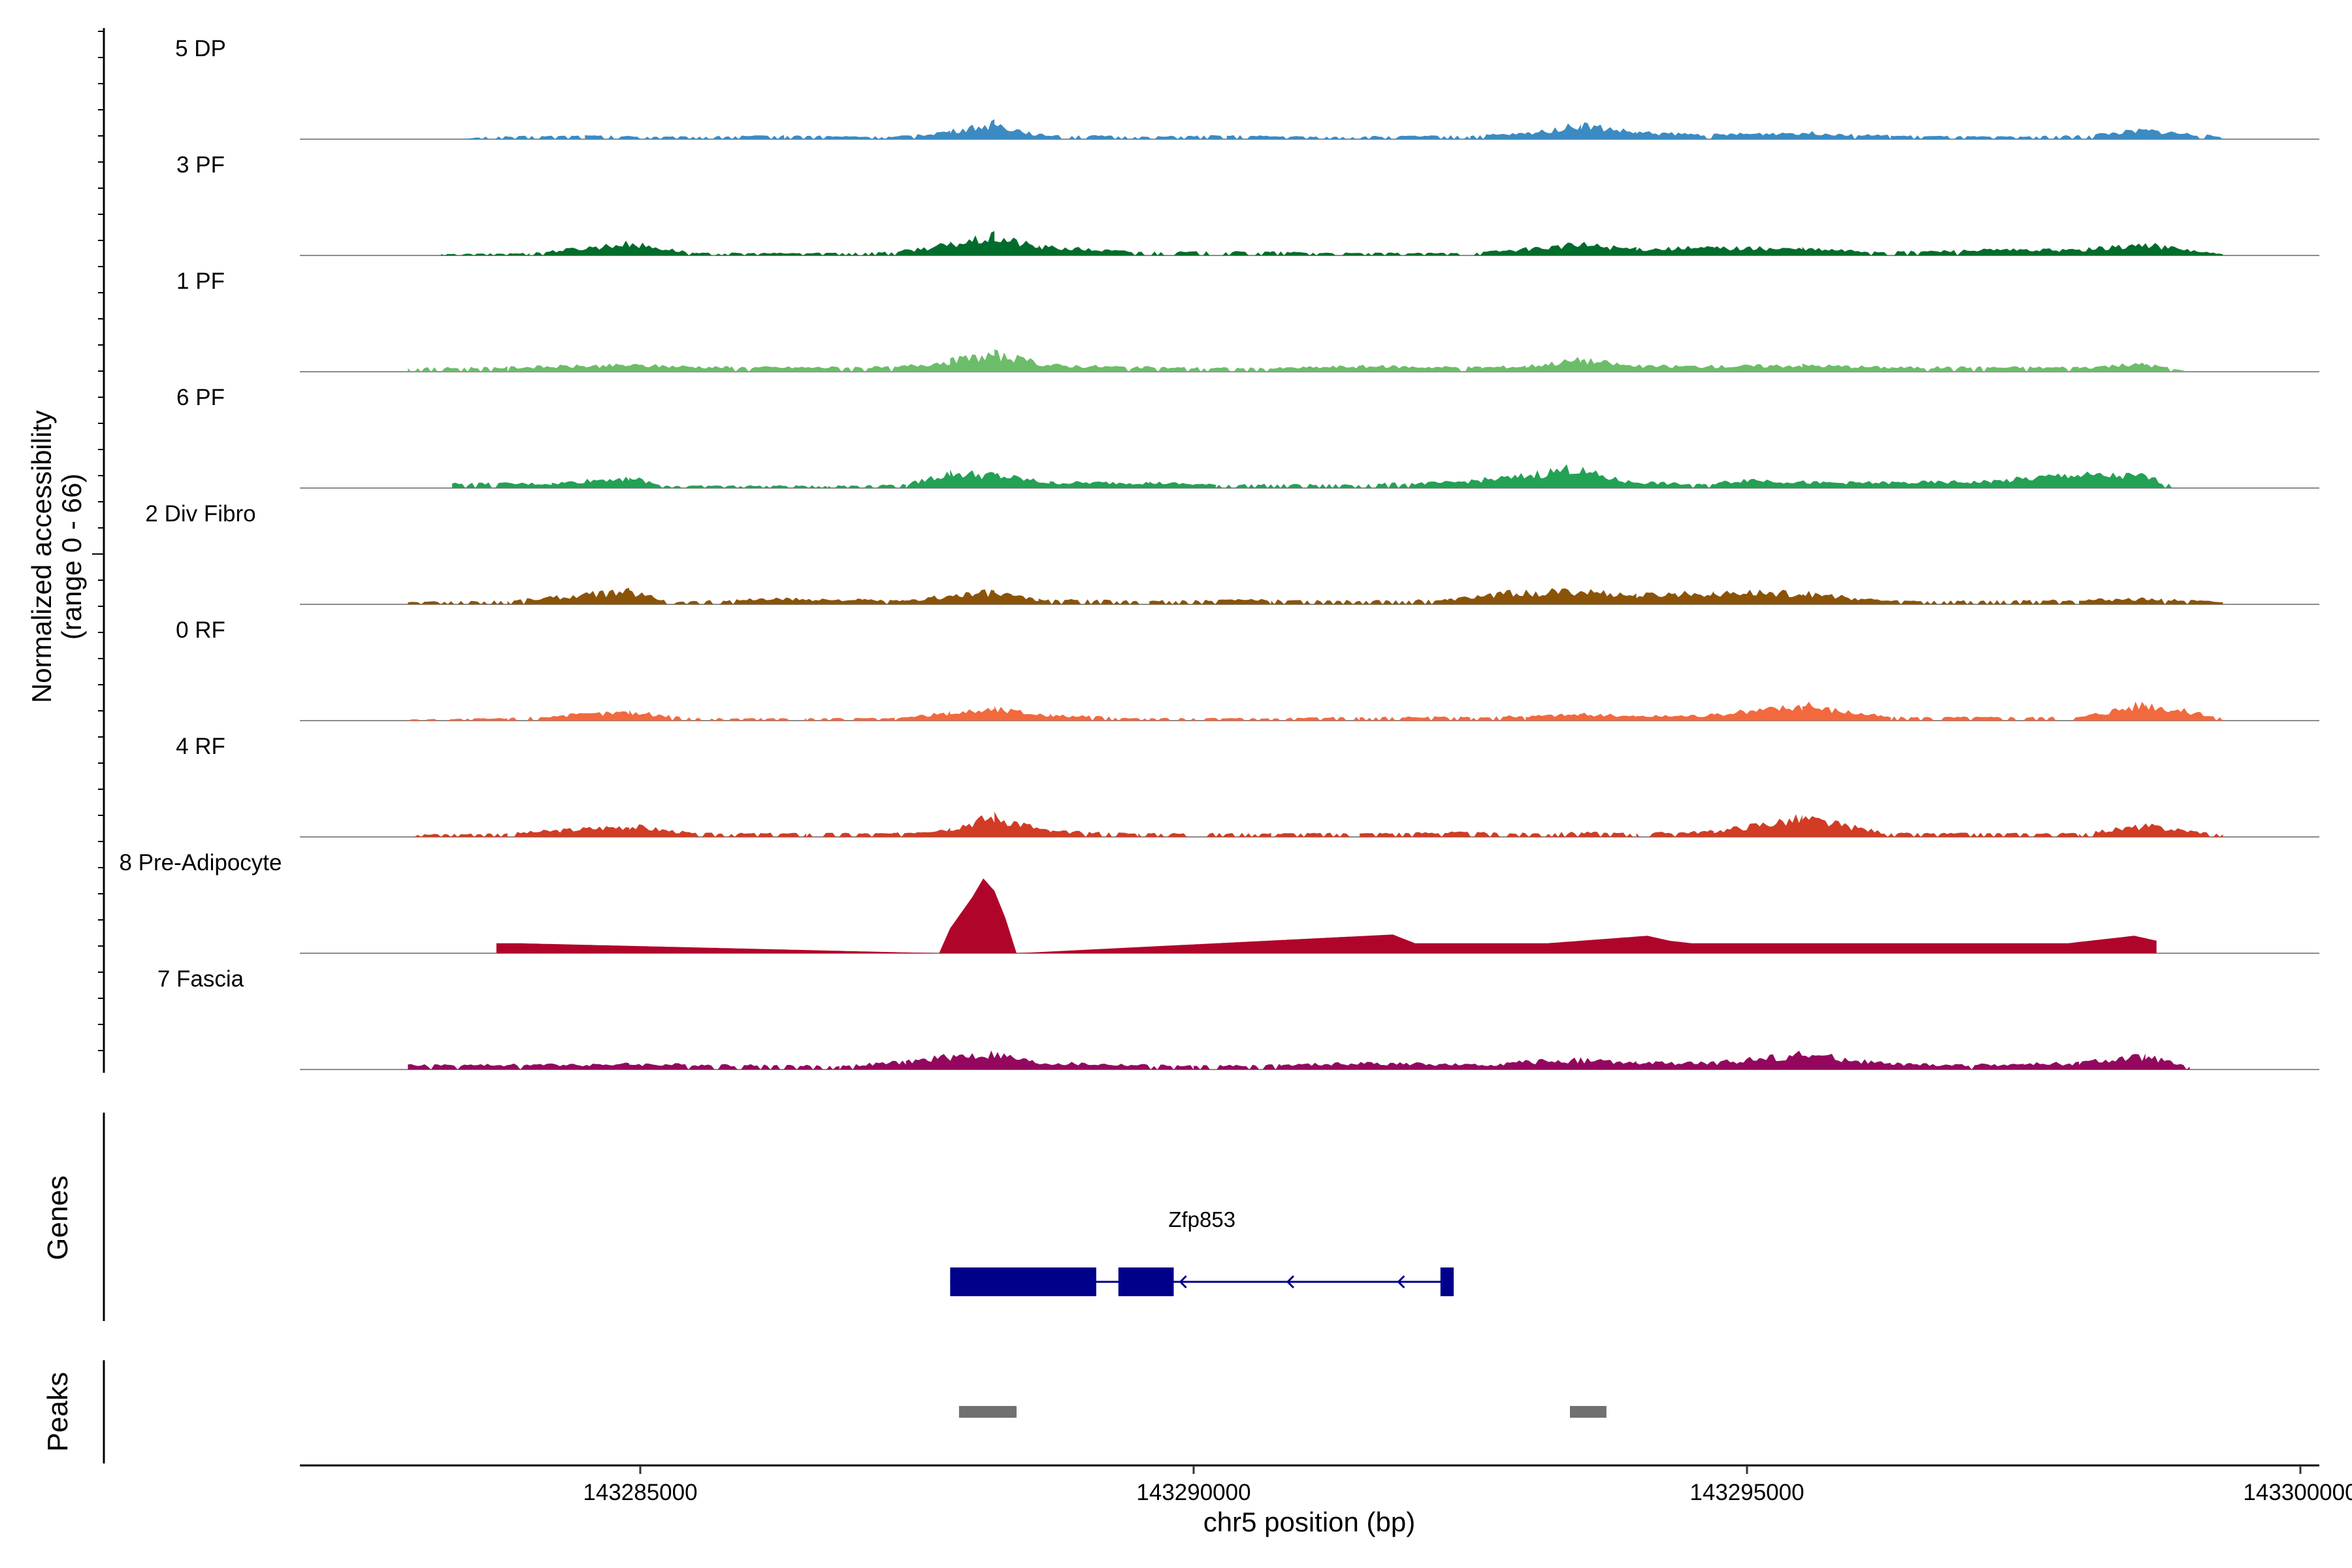 This screenshot has width=2352, height=1568. I want to click on track-label: 3 PF, so click(200, 165).